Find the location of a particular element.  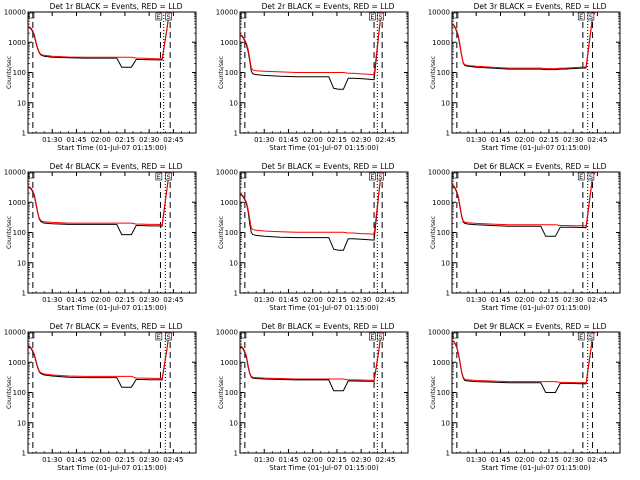

chart-title: Det 7r BLACK = Events, RED = LLD is located at coordinates (116, 326).